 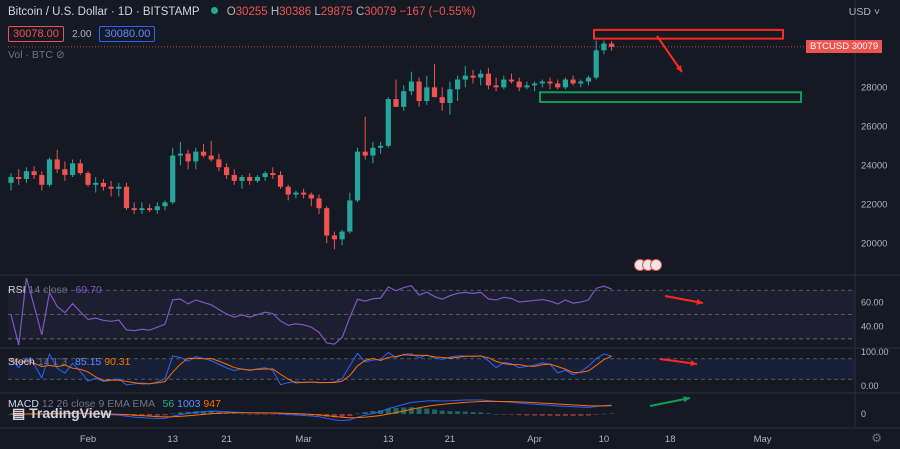 What do you see at coordinates (874, 204) in the screenshot?
I see `price-tick-label: 22000` at bounding box center [874, 204].